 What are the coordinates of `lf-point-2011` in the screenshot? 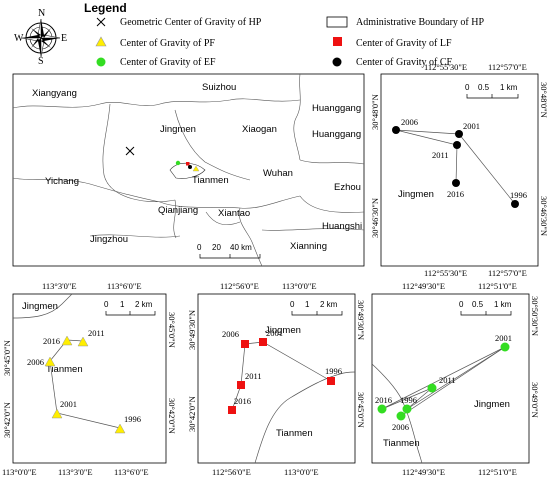 It's located at (241, 385).